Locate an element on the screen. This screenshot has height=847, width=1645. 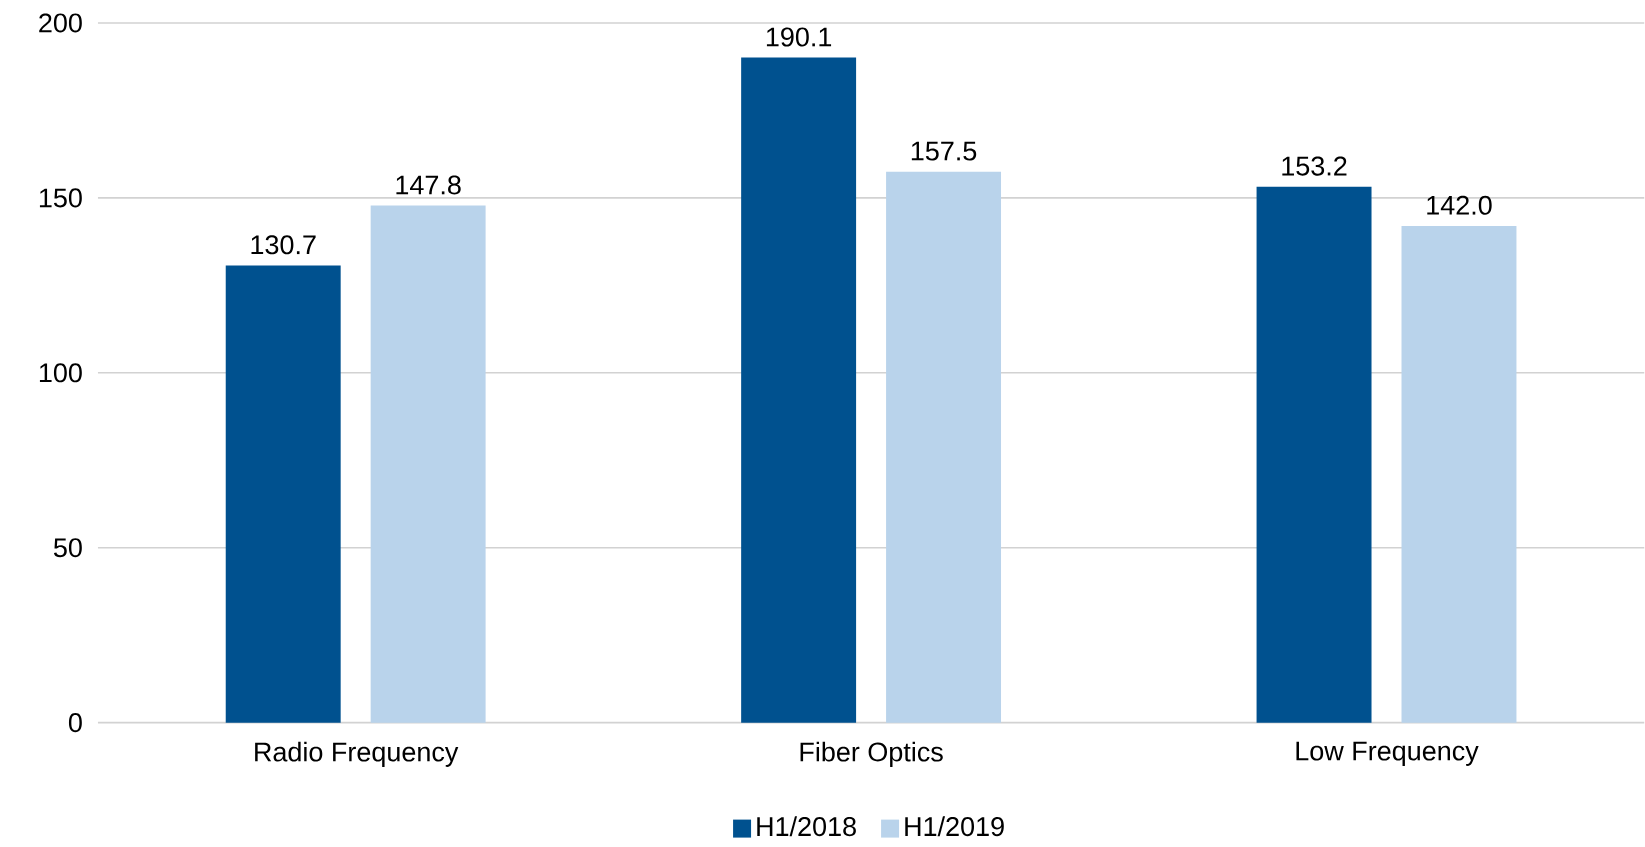
data-label: 130.7 is located at coordinates (283, 245).